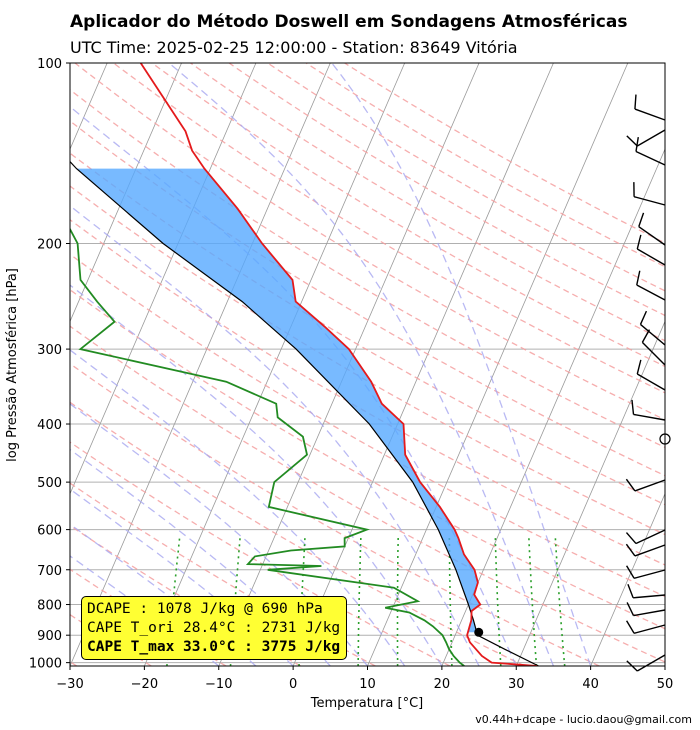 The height and width of the screenshot is (730, 700). Describe the element at coordinates (479, 632) in the screenshot. I see `lcl-marker` at that location.